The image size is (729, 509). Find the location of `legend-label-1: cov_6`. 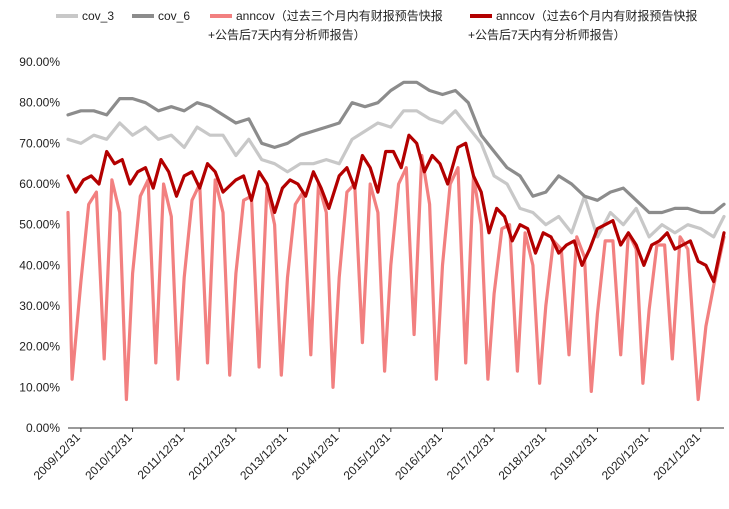

legend-label-1: cov_6 is located at coordinates (174, 16).